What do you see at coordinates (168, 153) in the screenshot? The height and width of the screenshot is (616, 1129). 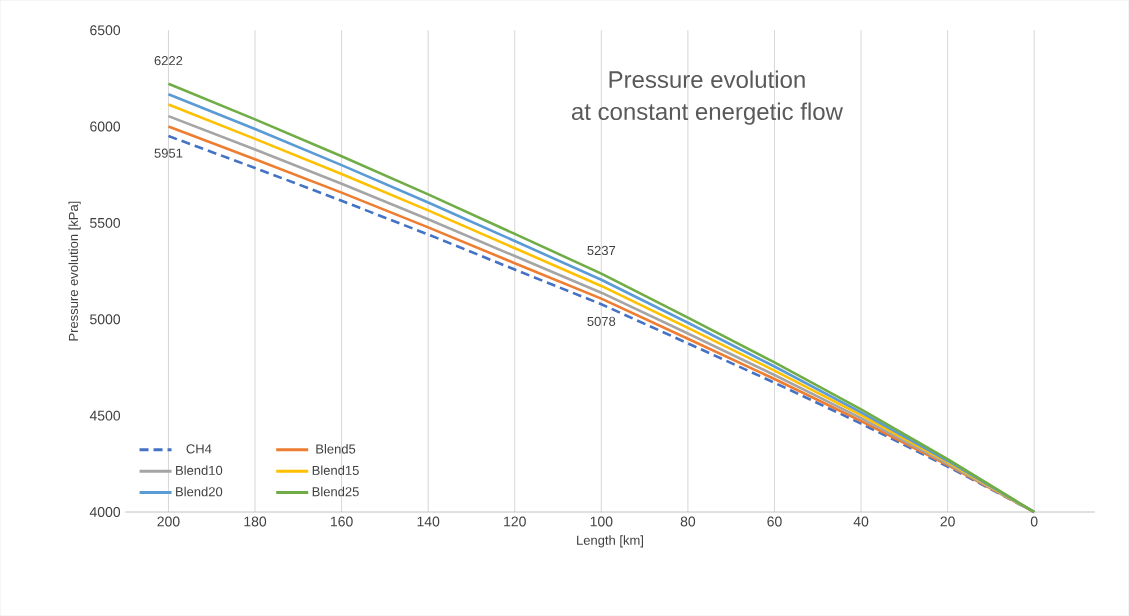 I see `data-label: 5951` at bounding box center [168, 153].